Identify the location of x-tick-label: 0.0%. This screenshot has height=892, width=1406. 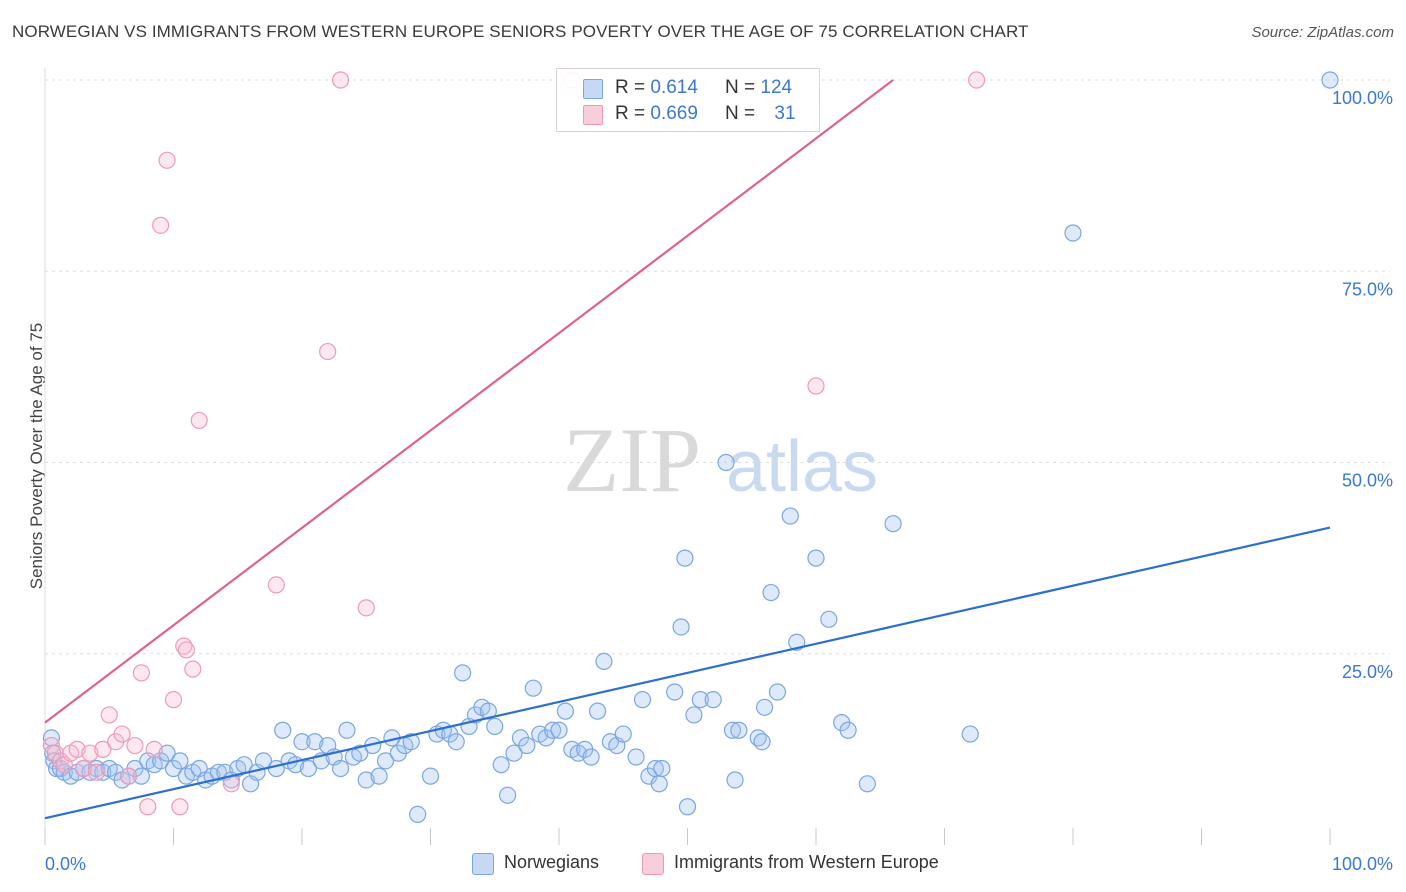
(65, 864).